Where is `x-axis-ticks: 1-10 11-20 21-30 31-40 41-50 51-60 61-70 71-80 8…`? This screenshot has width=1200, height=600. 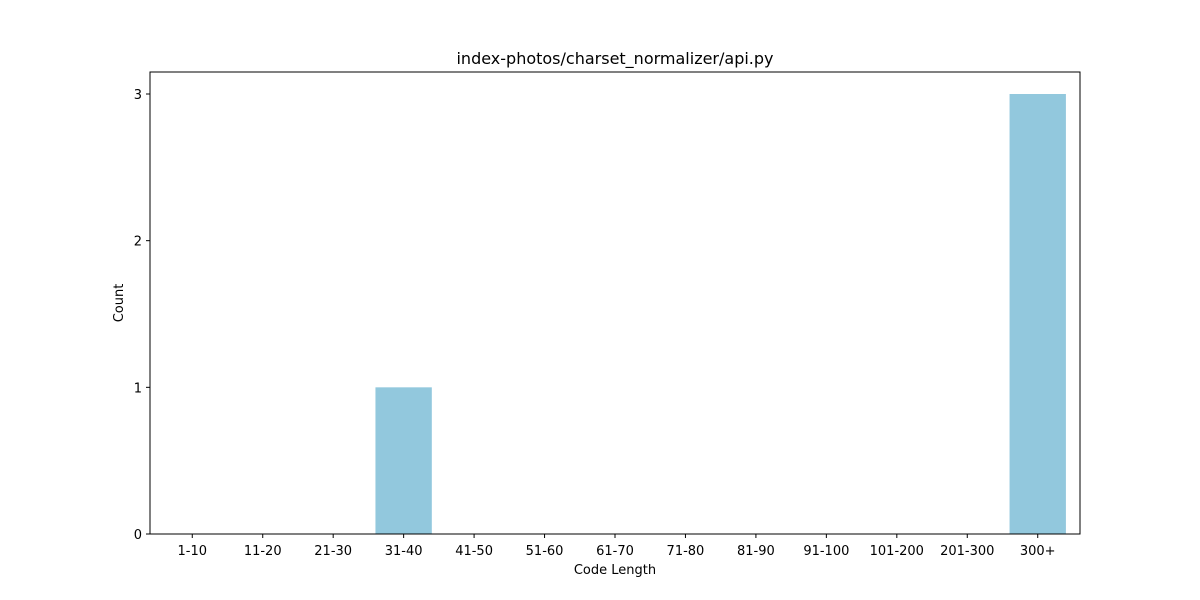
x-axis-ticks: 1-10 11-20 21-30 31-40 41-50 51-60 61-70 71-80 8… is located at coordinates (617, 546).